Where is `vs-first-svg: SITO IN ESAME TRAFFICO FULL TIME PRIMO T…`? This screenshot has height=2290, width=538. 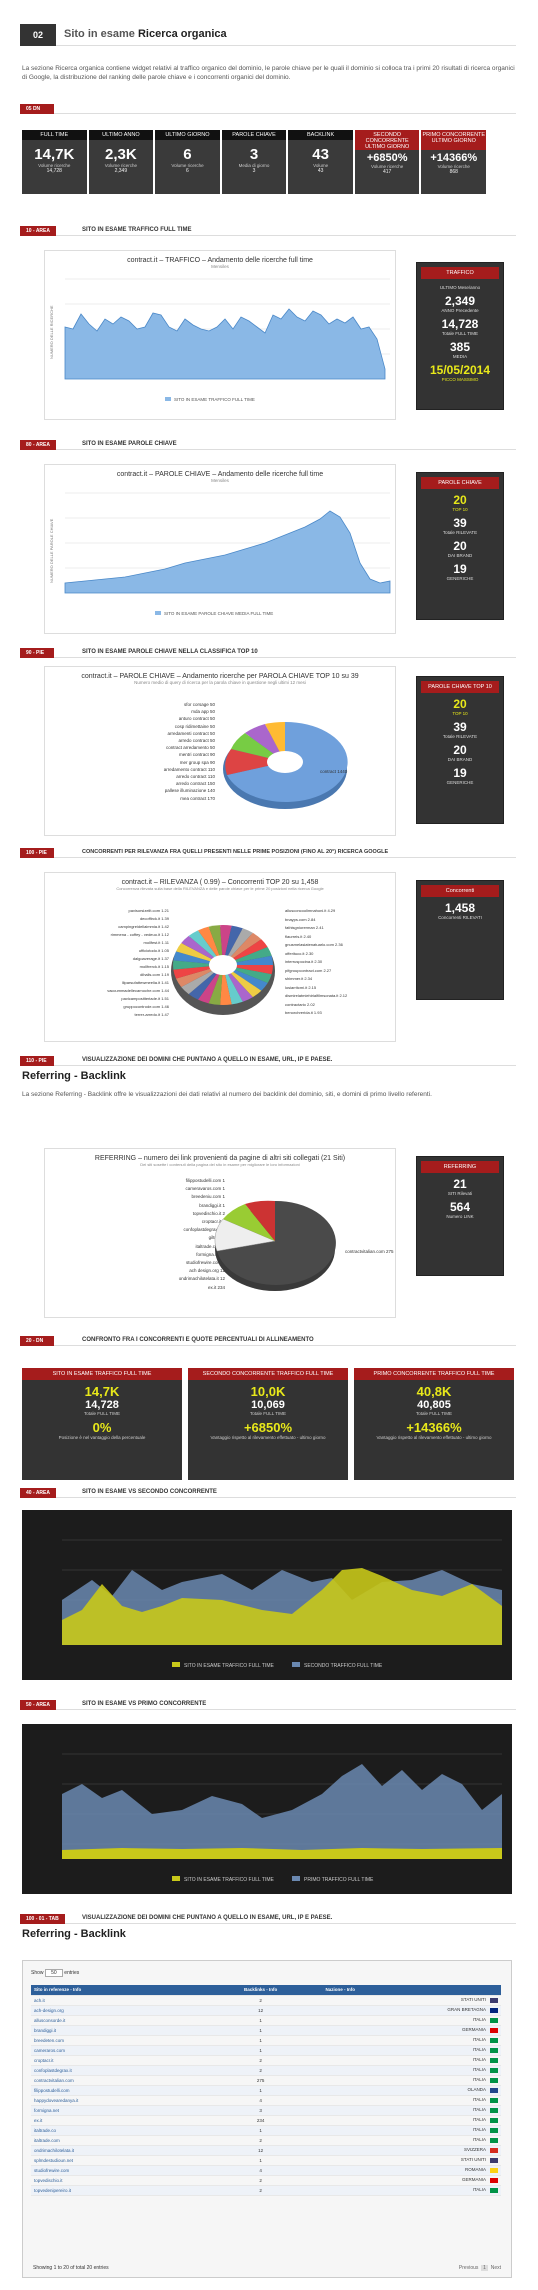
vs-first-svg: SITO IN ESAME TRAFFICO FULL TIME PRIMO T… is located at coordinates (282, 1818).